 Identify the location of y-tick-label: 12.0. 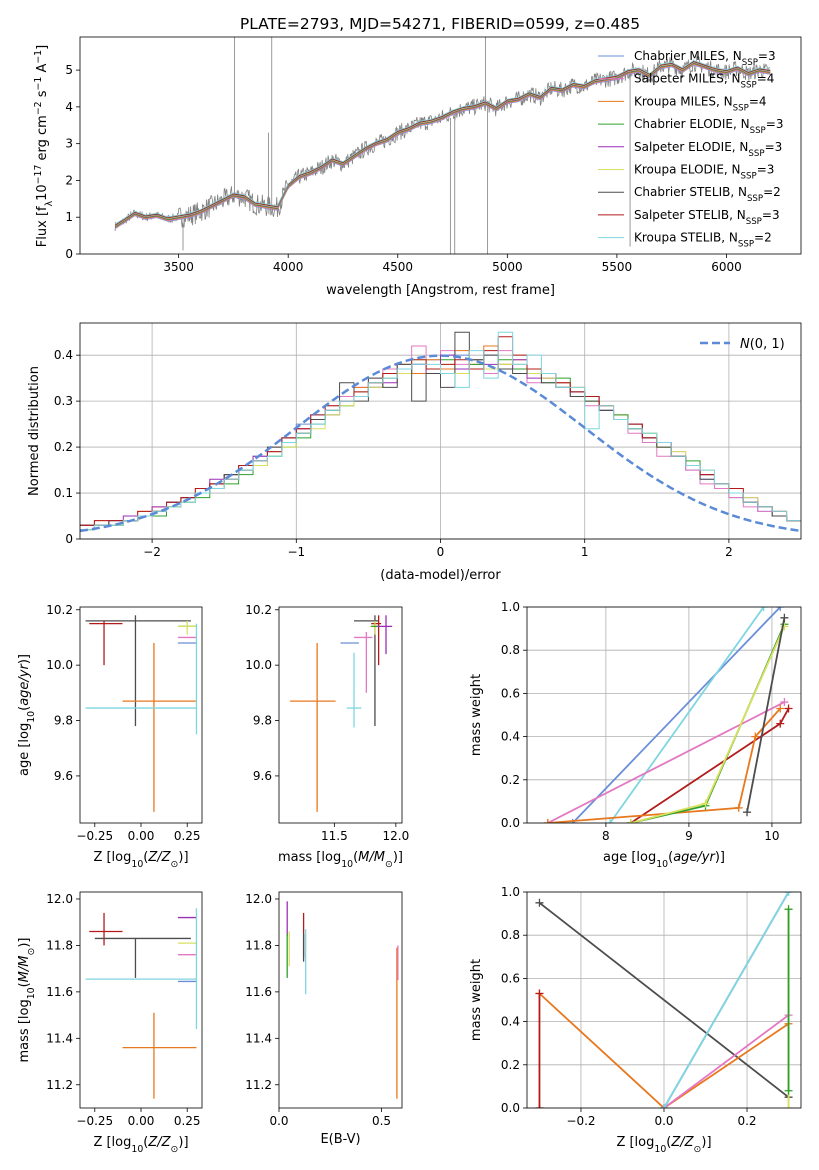
(59, 899).